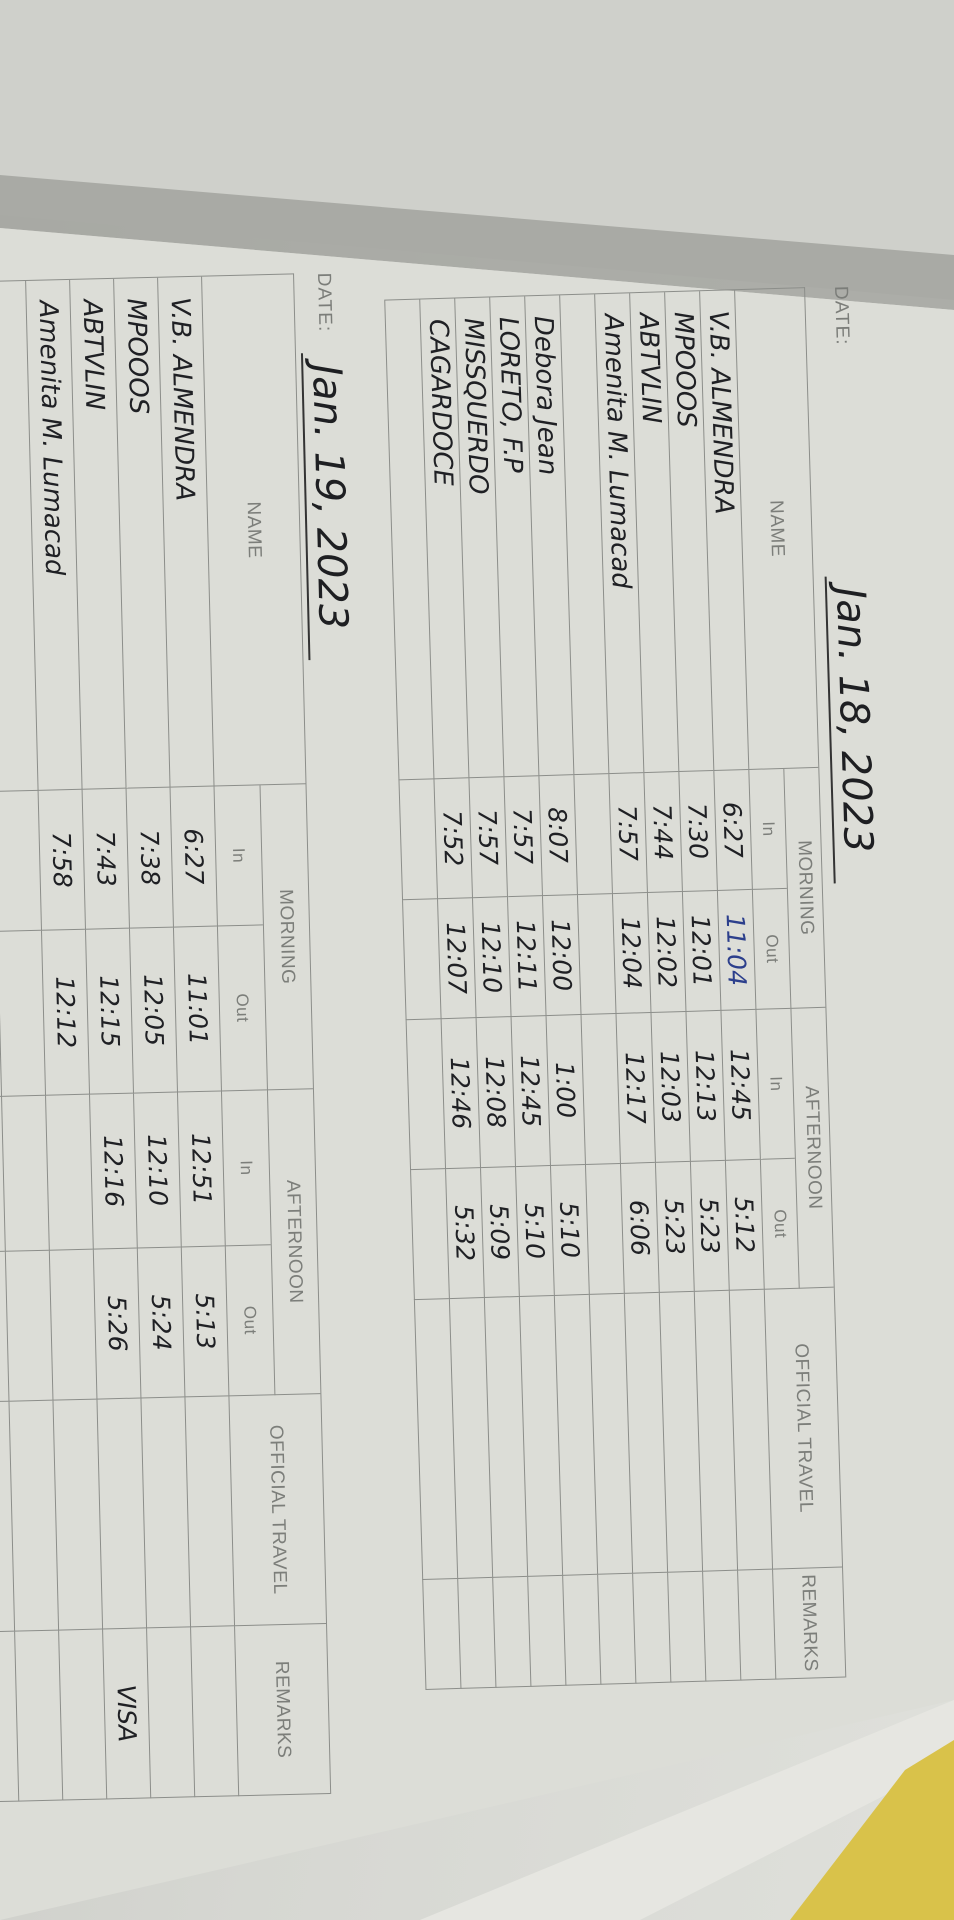  What do you see at coordinates (557, 836) in the screenshot?
I see `cell-morning-in: 8:07` at bounding box center [557, 836].